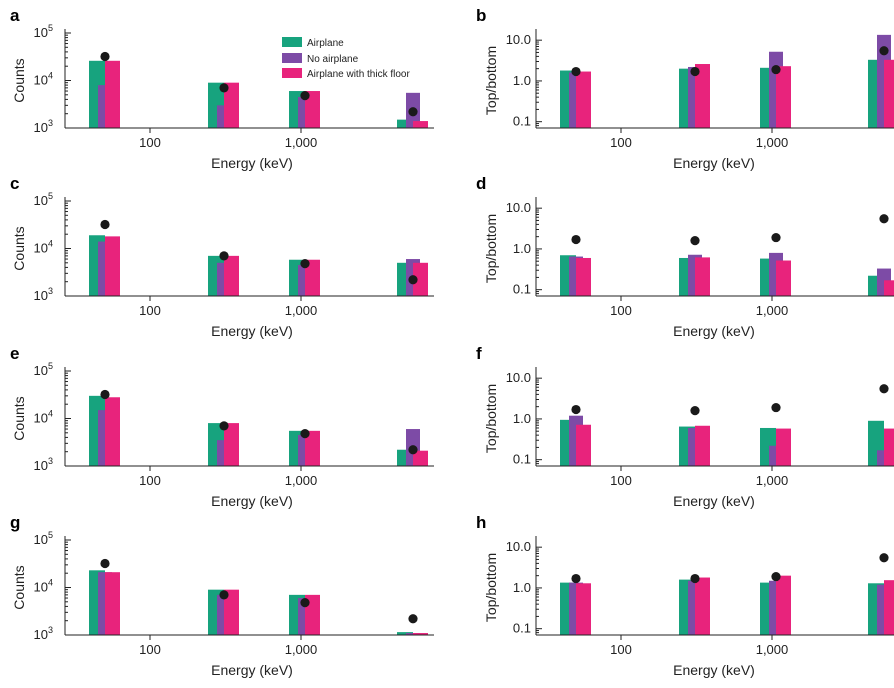 The height and width of the screenshot is (688, 894). I want to click on panel-letter-b: b, so click(481, 15).